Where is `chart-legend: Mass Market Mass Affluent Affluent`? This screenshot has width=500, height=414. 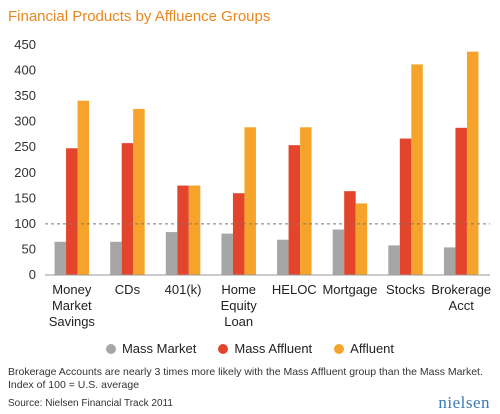 chart-legend: Mass Market Mass Affluent Affluent is located at coordinates (250, 348).